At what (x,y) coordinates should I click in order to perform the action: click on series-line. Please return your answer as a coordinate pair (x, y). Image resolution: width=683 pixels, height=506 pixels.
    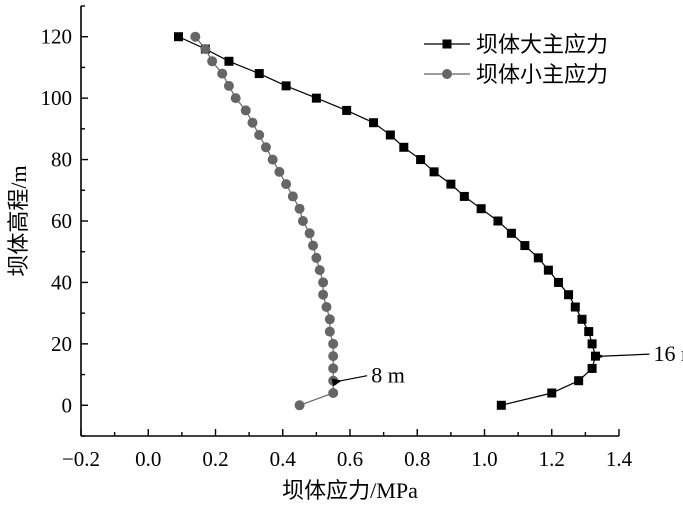
    Looking at the image, I should click on (264, 221).